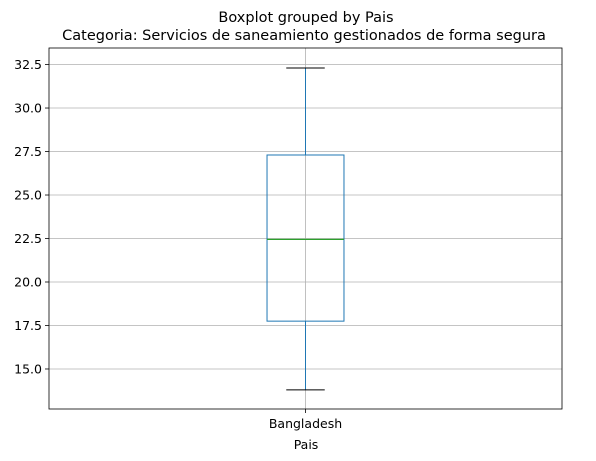  What do you see at coordinates (28, 368) in the screenshot?
I see `y-tick-label: 15.0` at bounding box center [28, 368].